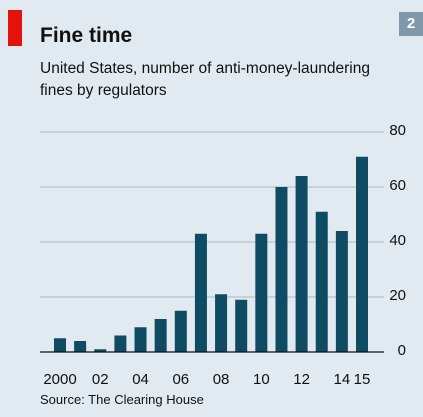 This screenshot has width=423, height=417. What do you see at coordinates (397, 240) in the screenshot?
I see `y-tick-label: 40` at bounding box center [397, 240].